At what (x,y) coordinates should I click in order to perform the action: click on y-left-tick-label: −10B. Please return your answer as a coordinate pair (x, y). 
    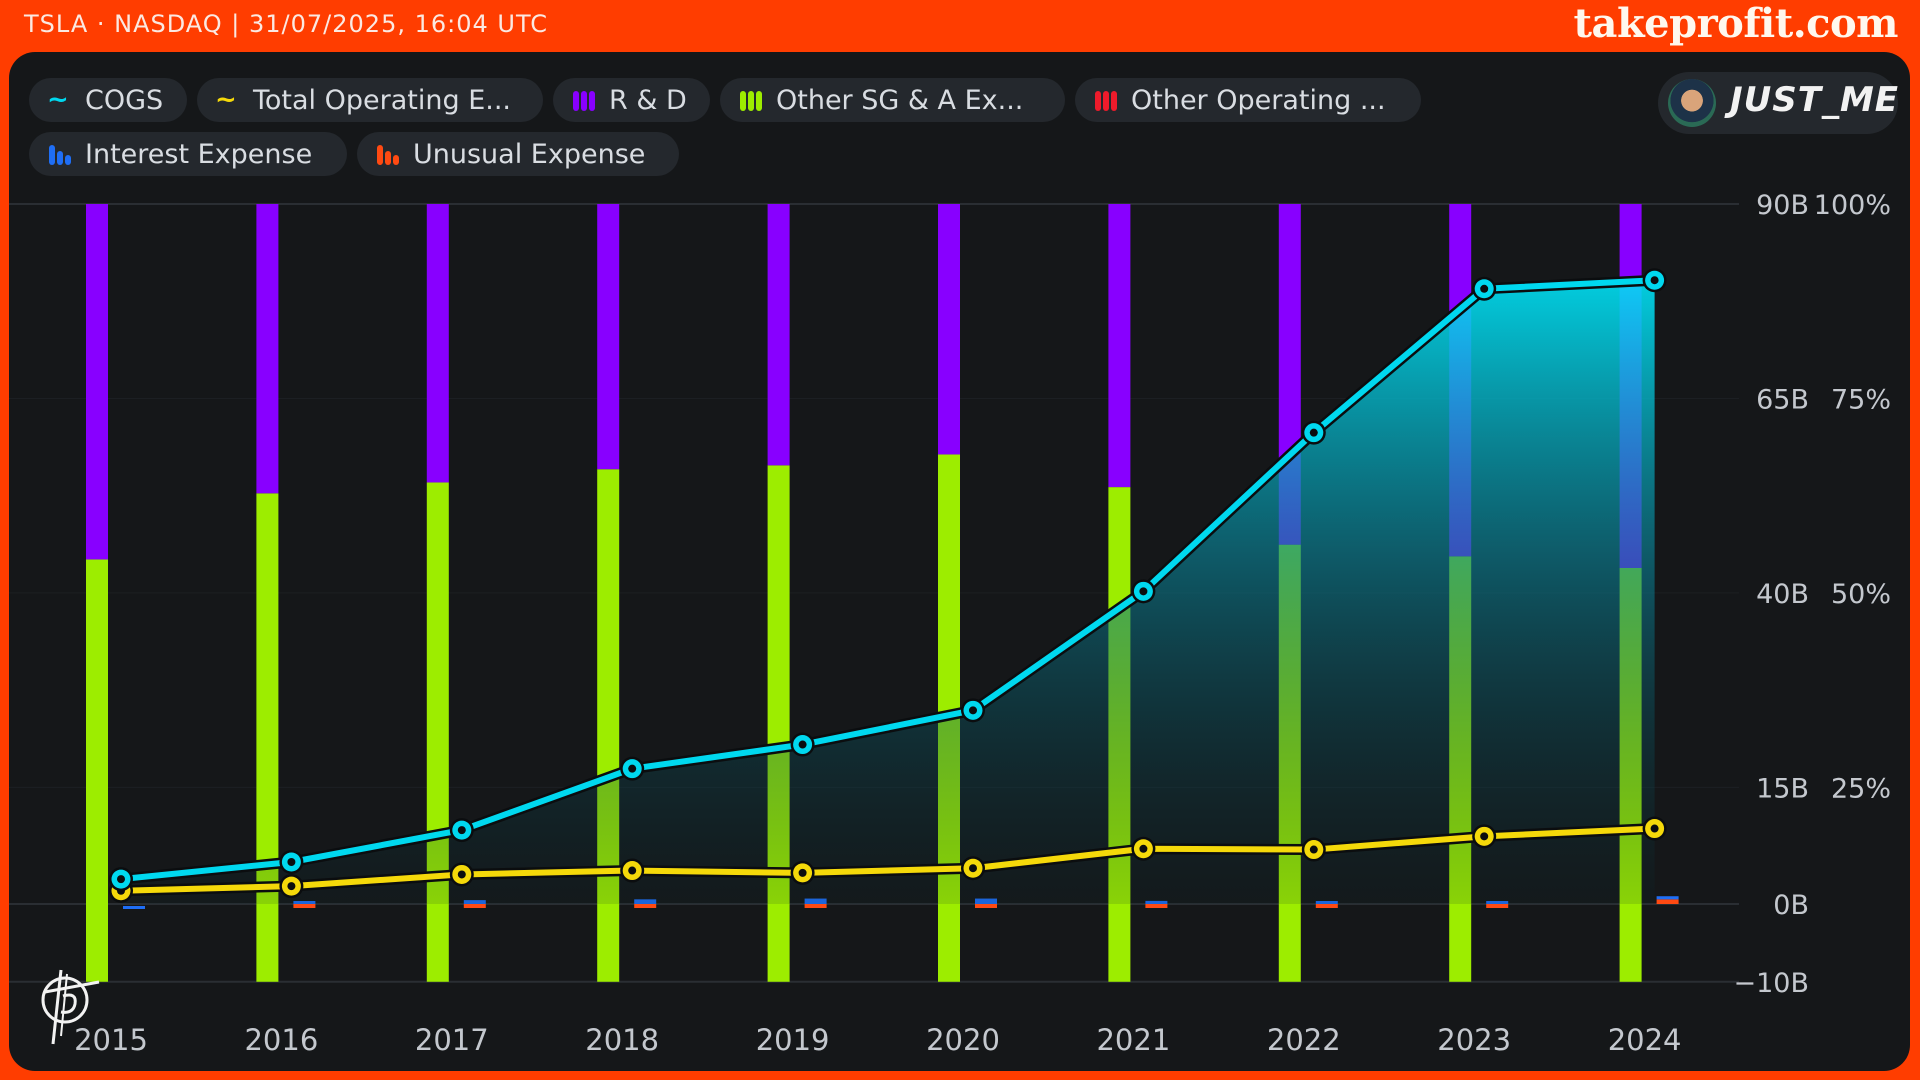
    Looking at the image, I should click on (1771, 983).